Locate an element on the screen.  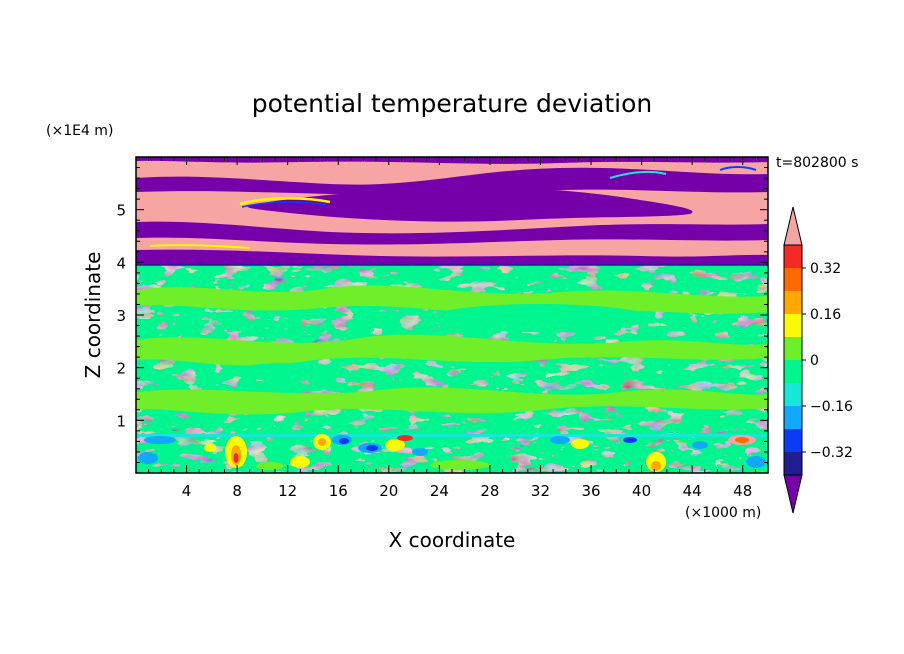
x-axis-label: X coordinate is located at coordinates (452, 540).